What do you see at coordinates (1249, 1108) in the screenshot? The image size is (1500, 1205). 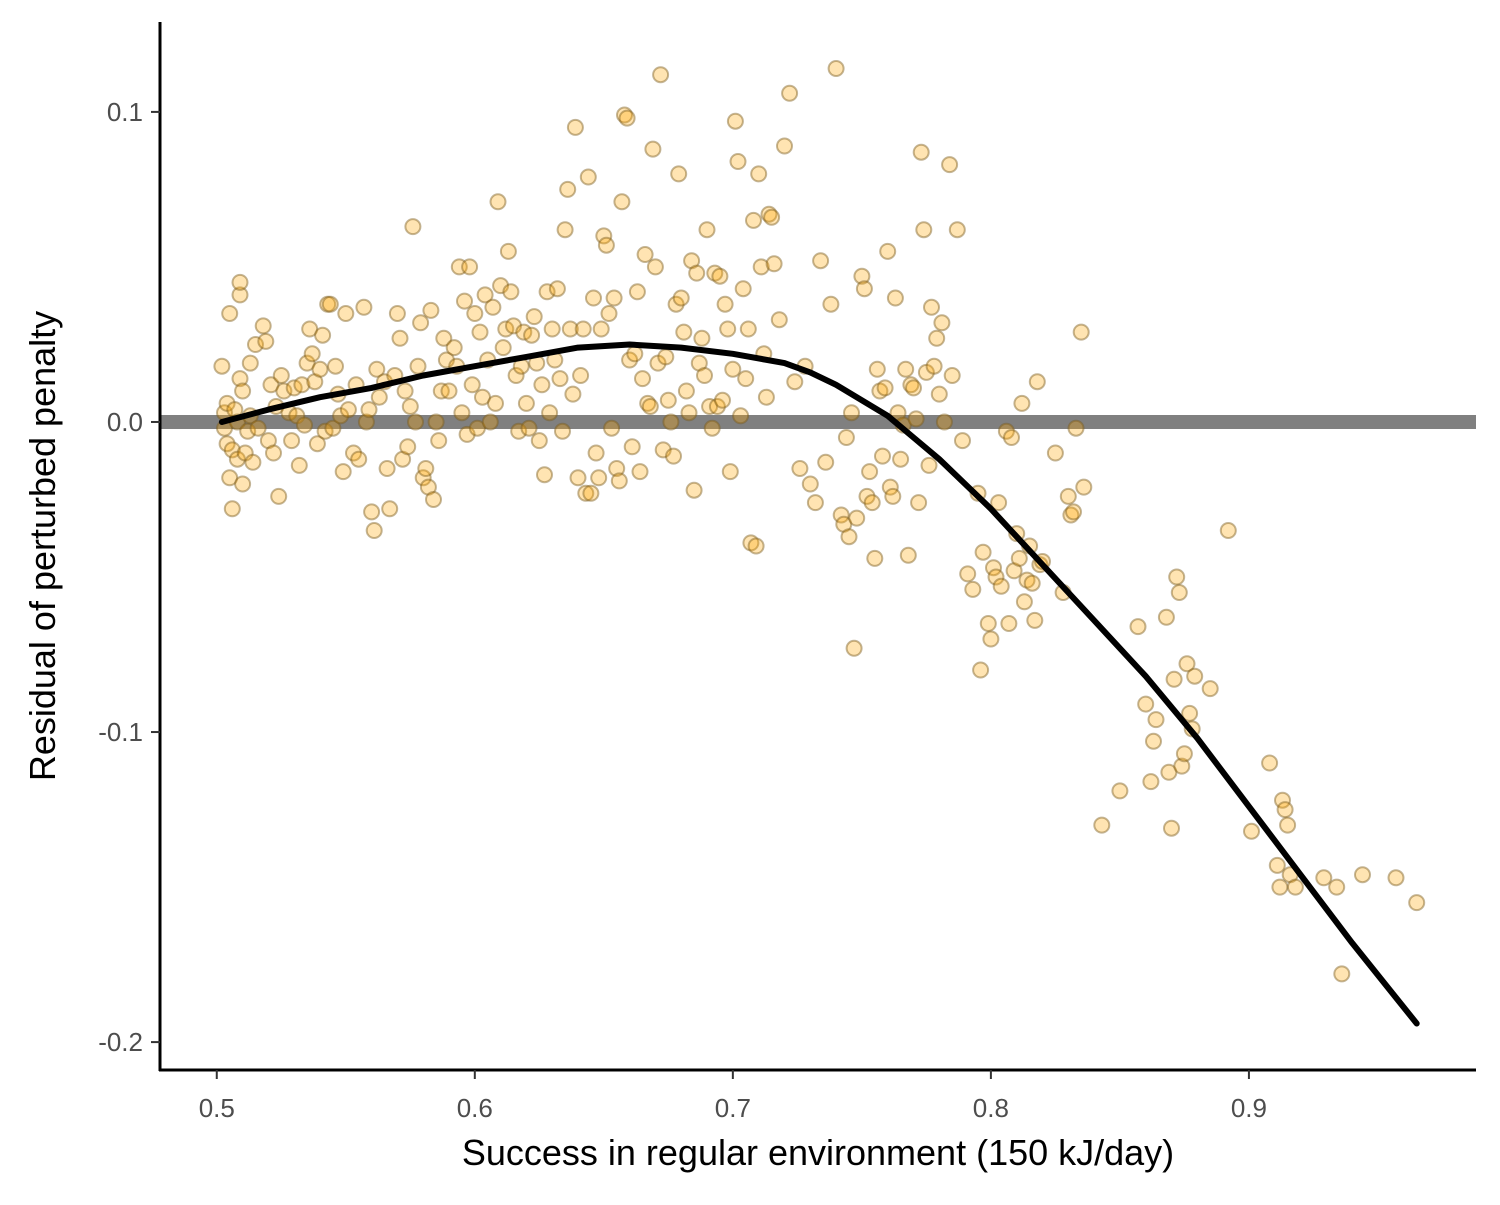 I see `x-tick-label: 0.9` at bounding box center [1249, 1108].